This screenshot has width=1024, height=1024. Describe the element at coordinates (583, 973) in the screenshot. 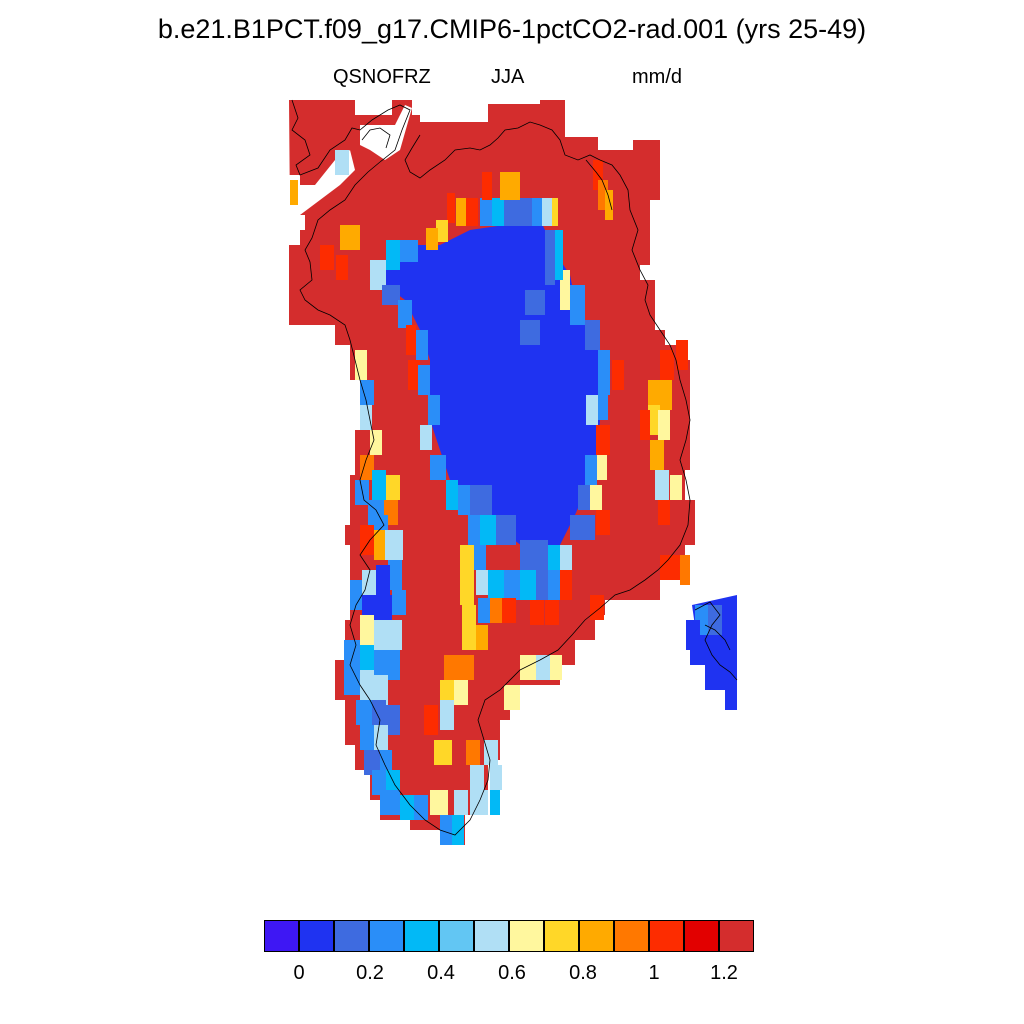

I see `colorbar-tick-label: 0.8` at that location.